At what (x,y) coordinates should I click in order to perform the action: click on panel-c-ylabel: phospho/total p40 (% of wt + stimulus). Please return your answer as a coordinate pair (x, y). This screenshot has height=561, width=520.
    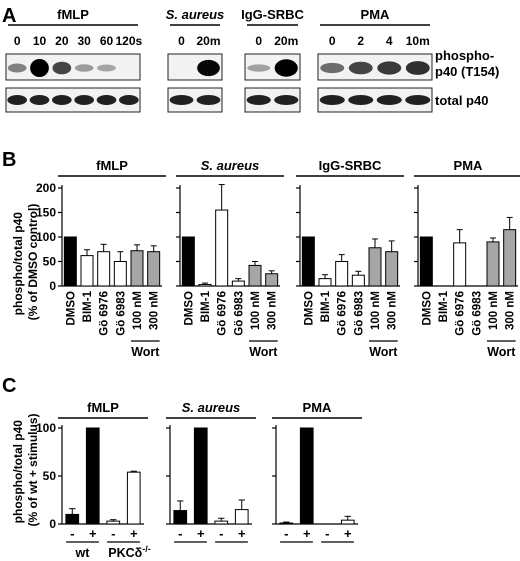
    Looking at the image, I should click on (25, 469).